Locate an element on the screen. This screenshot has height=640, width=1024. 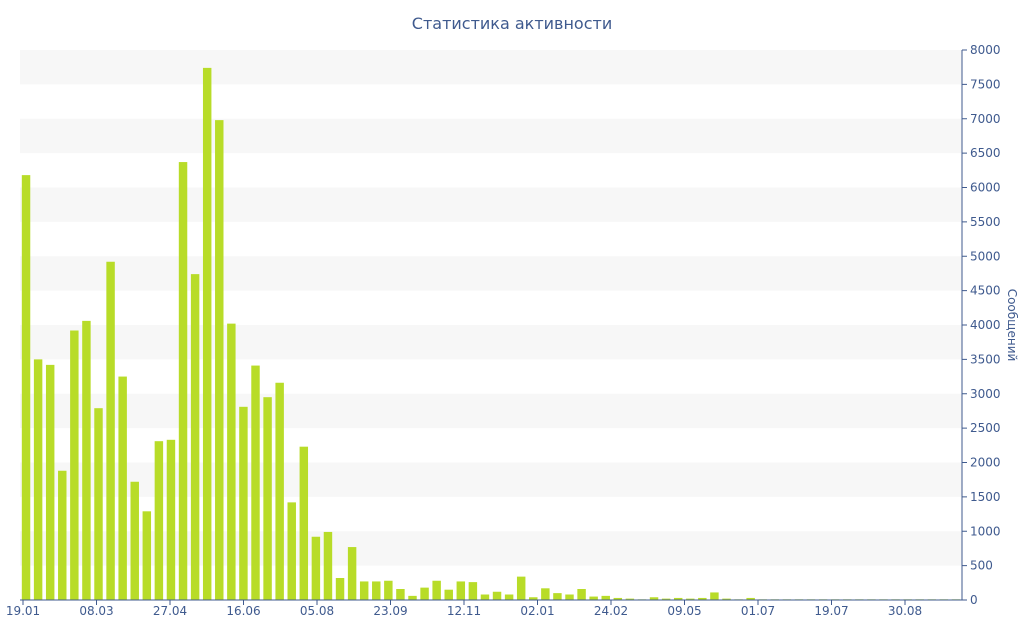
y-axis-label: Сообщений is located at coordinates (1012, 325).